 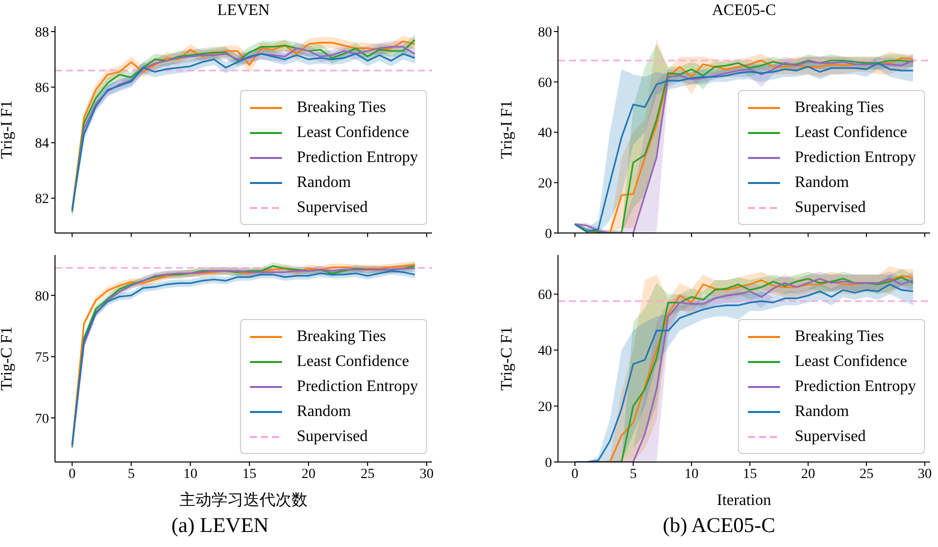 What do you see at coordinates (42, 358) in the screenshot?
I see `y-tick-label: 75` at bounding box center [42, 358].